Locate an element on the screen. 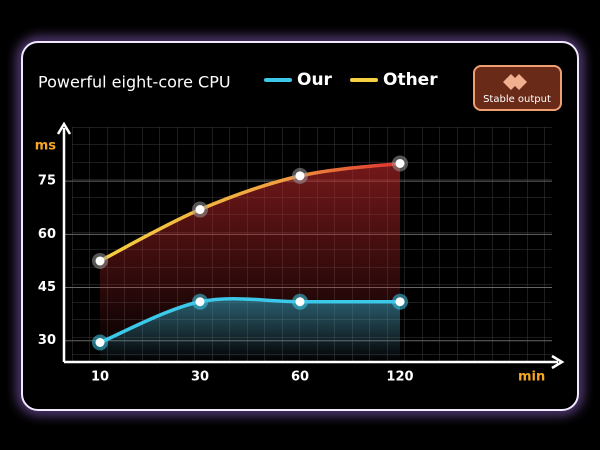  y-tick-label: 75 is located at coordinates (47, 181).